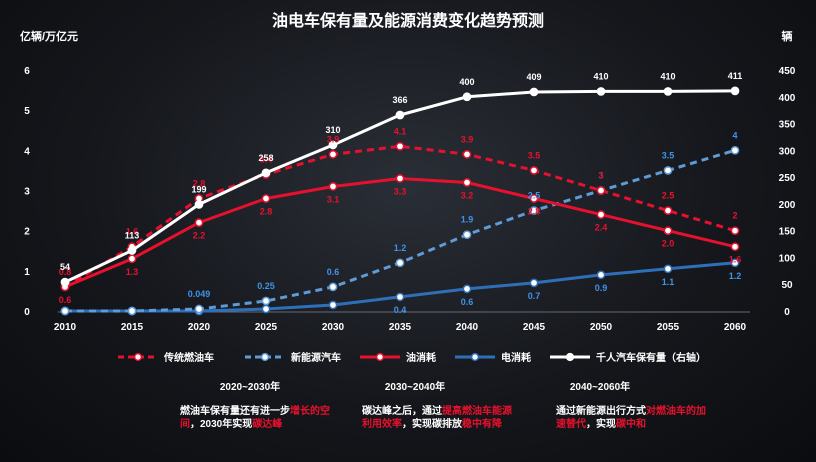  Describe the element at coordinates (266, 327) in the screenshot. I see `x-tick-label: 2025` at that location.